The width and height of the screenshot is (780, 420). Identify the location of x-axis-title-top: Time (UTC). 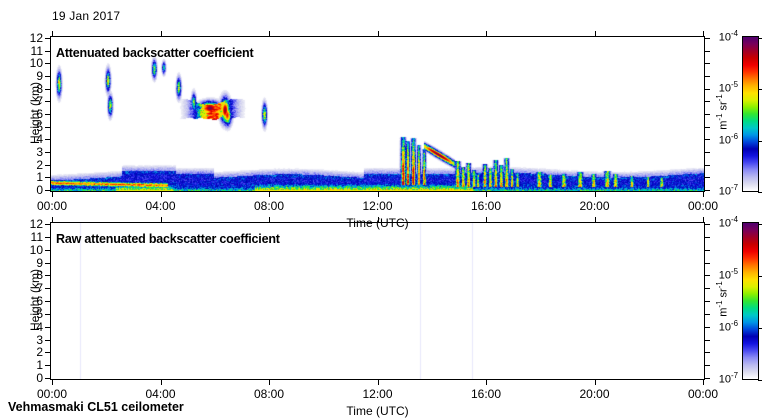
(377, 223).